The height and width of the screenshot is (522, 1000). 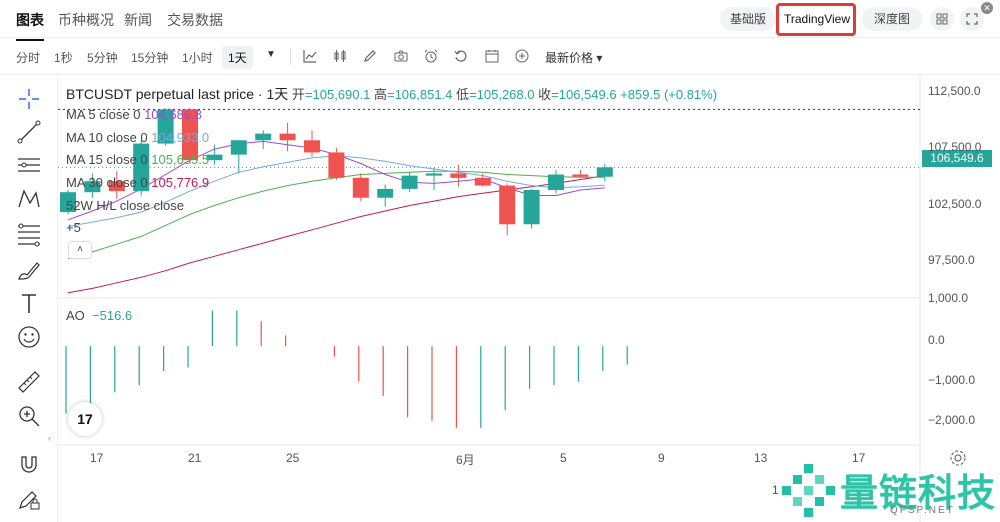 What do you see at coordinates (298, 94) in the screenshot?
I see `open-label: 开` at bounding box center [298, 94].